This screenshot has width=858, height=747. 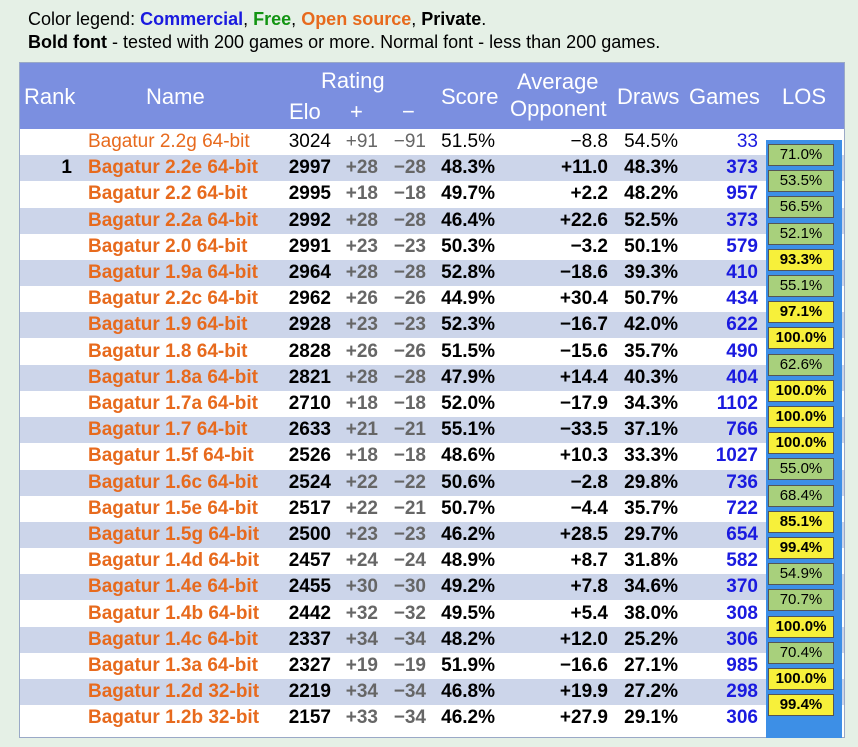 What do you see at coordinates (173, 639) in the screenshot?
I see `cell-name: Bagatur 1.4c 64-bit` at bounding box center [173, 639].